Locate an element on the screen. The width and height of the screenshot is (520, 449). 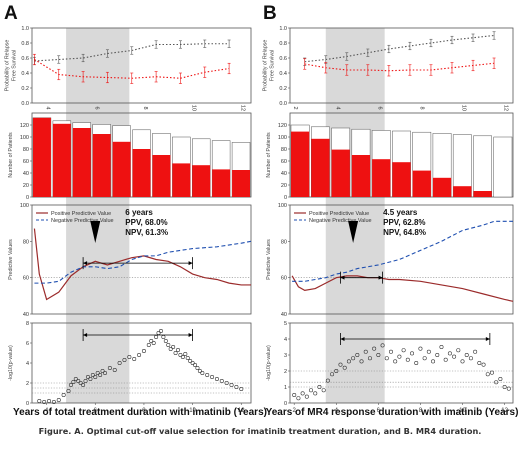
pval-ytick-label: 5 is located at coordinates (285, 324).